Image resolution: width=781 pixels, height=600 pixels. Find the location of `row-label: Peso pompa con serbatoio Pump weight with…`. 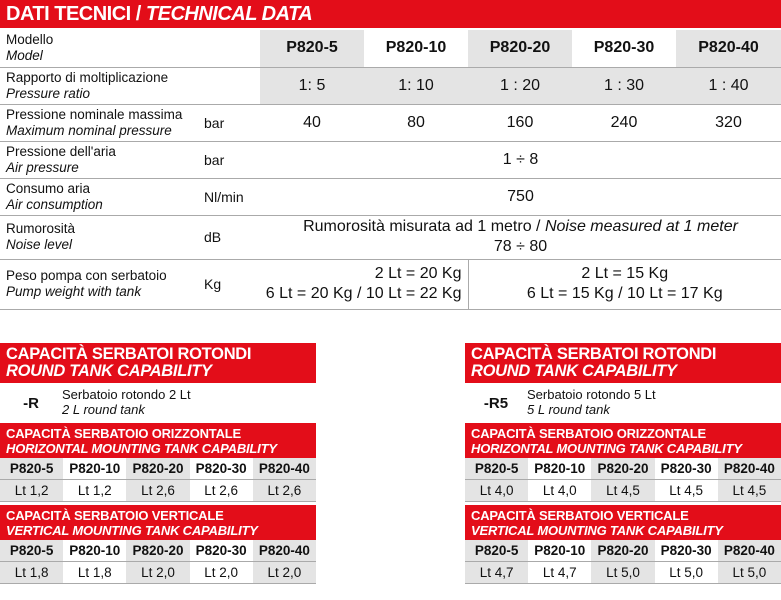

row-label: Peso pompa con serbatoio Pump weight with… is located at coordinates (102, 284).